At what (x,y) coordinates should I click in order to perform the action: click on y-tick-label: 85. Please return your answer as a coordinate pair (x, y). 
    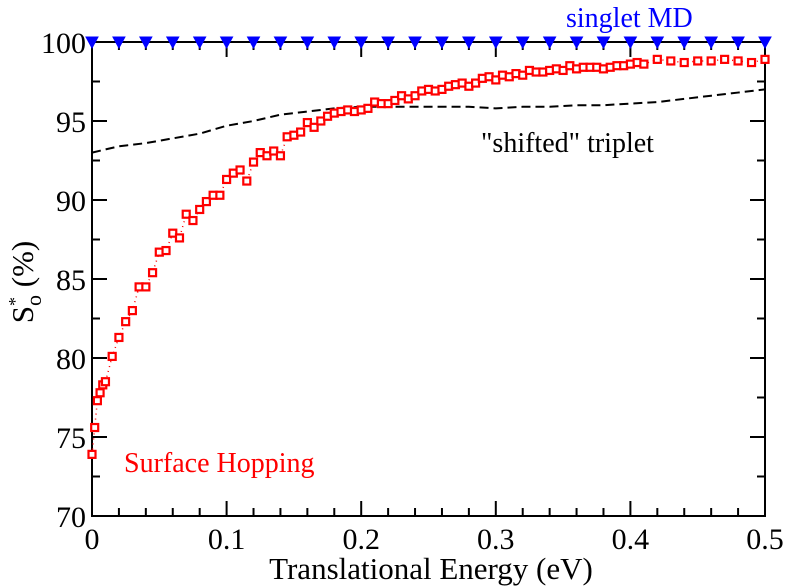
    Looking at the image, I should click on (71, 280).